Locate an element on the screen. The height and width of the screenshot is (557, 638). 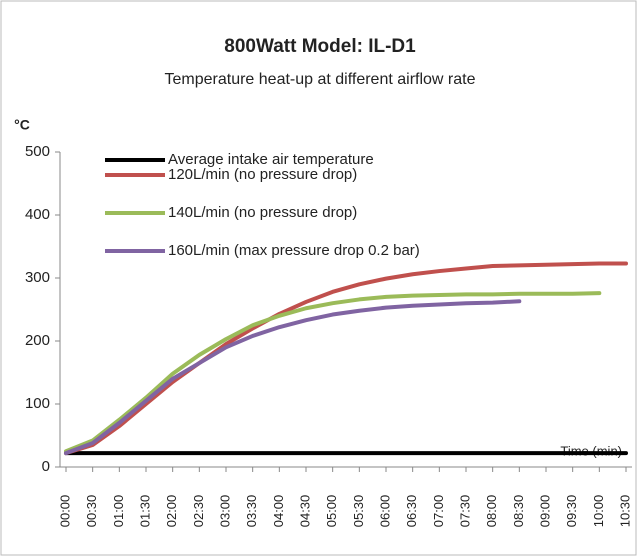
chart-title: 800Watt Model: IL-D1 is located at coordinates (320, 46).